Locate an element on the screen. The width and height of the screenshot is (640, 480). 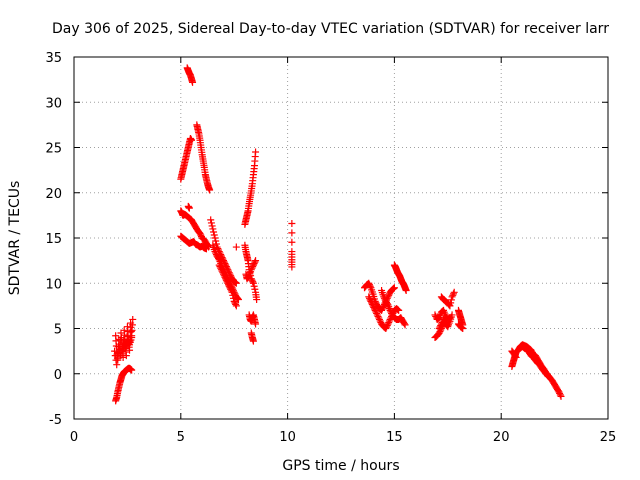
y-axis-label: SDTVAR / TECUs is located at coordinates (15, 238).